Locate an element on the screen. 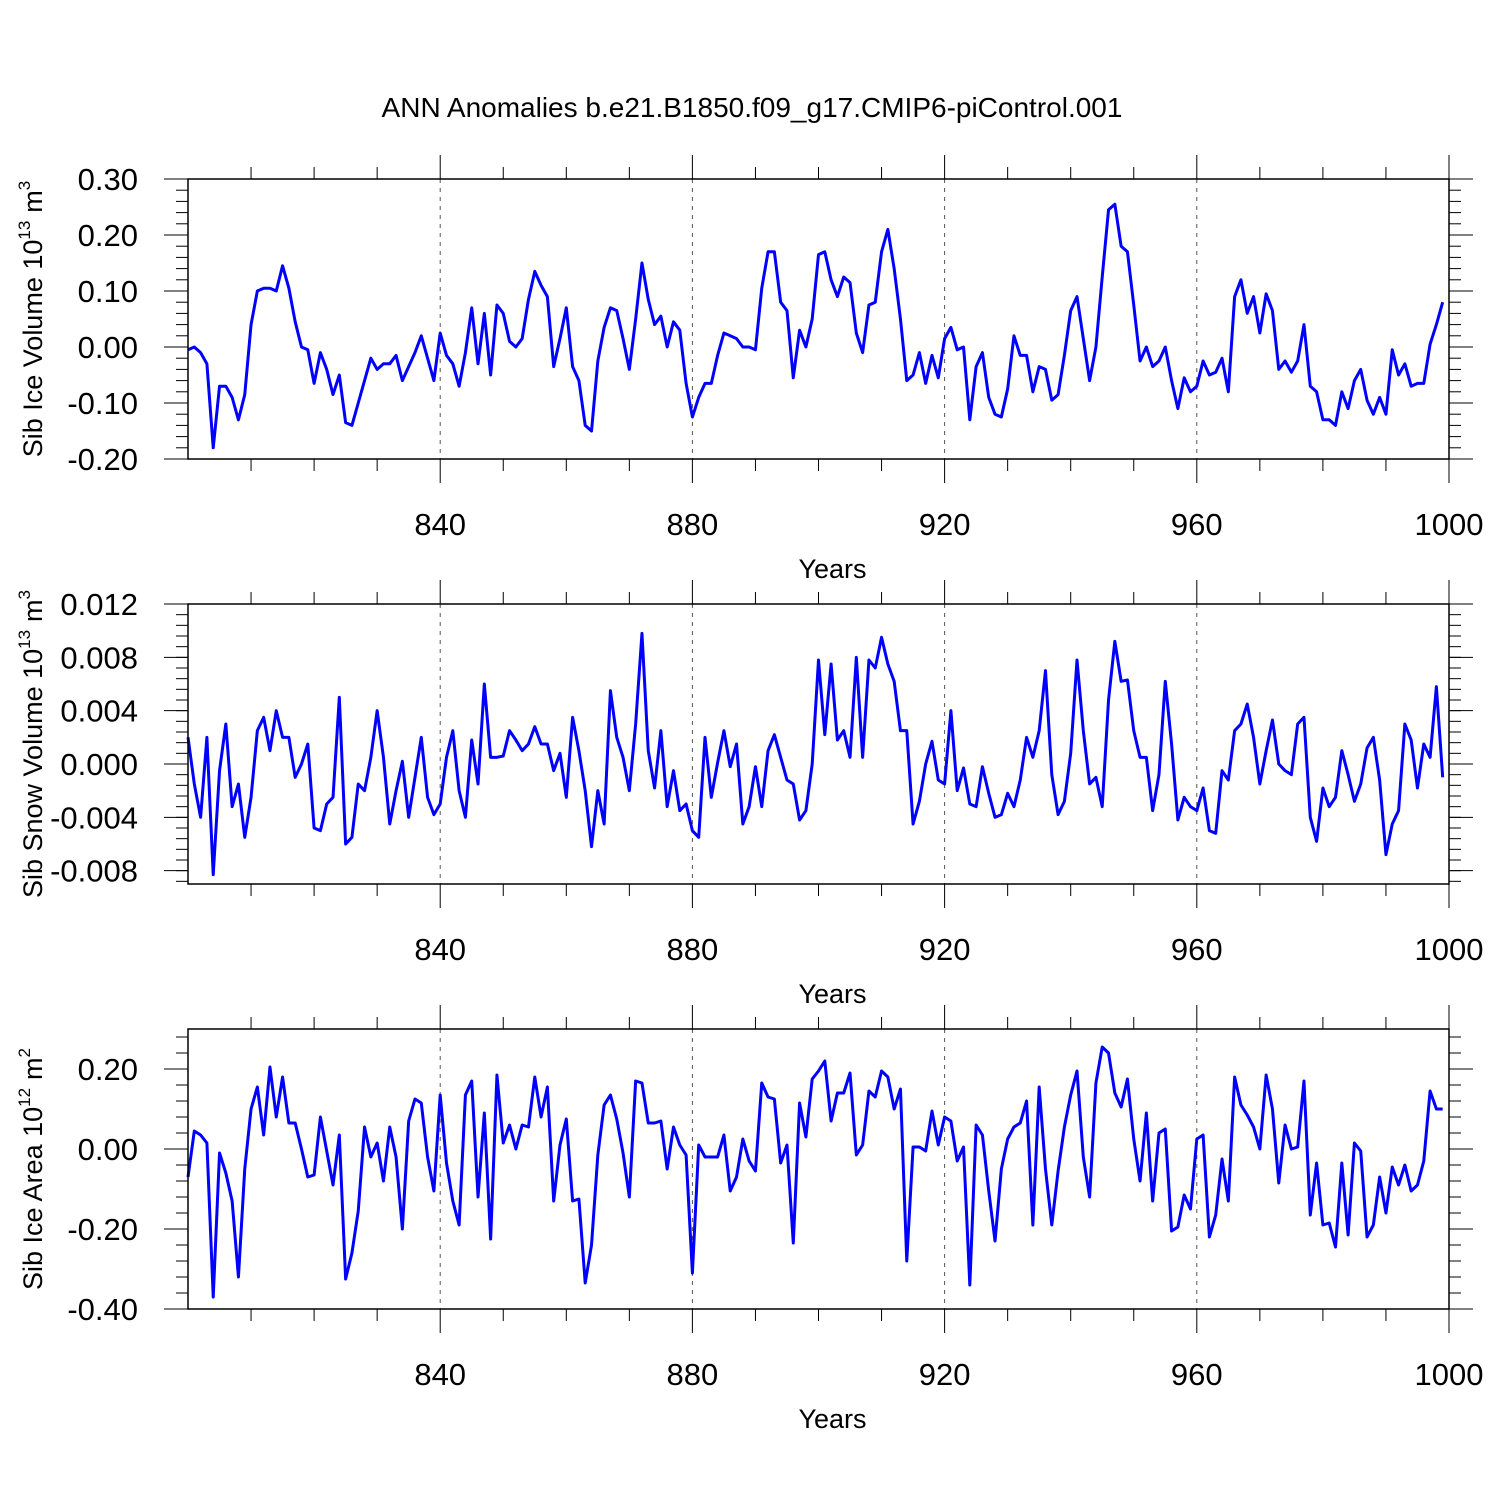 This screenshot has height=1500, width=1500. y-label-exp: 12 is located at coordinates (24, 1097).